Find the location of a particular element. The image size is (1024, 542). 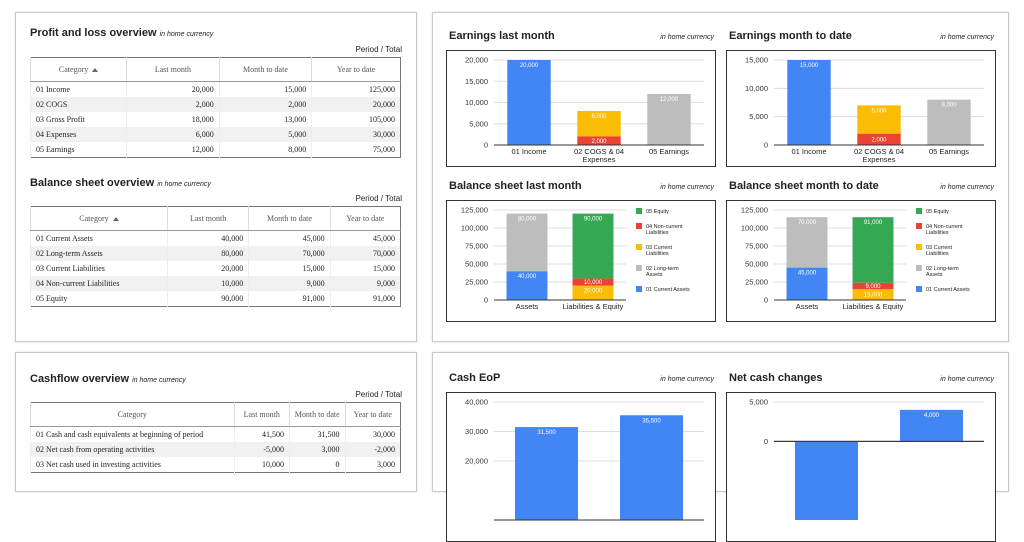

table-row: 03 Gross Profit 18,000 13,000 105,000 is located at coordinates (215, 119).